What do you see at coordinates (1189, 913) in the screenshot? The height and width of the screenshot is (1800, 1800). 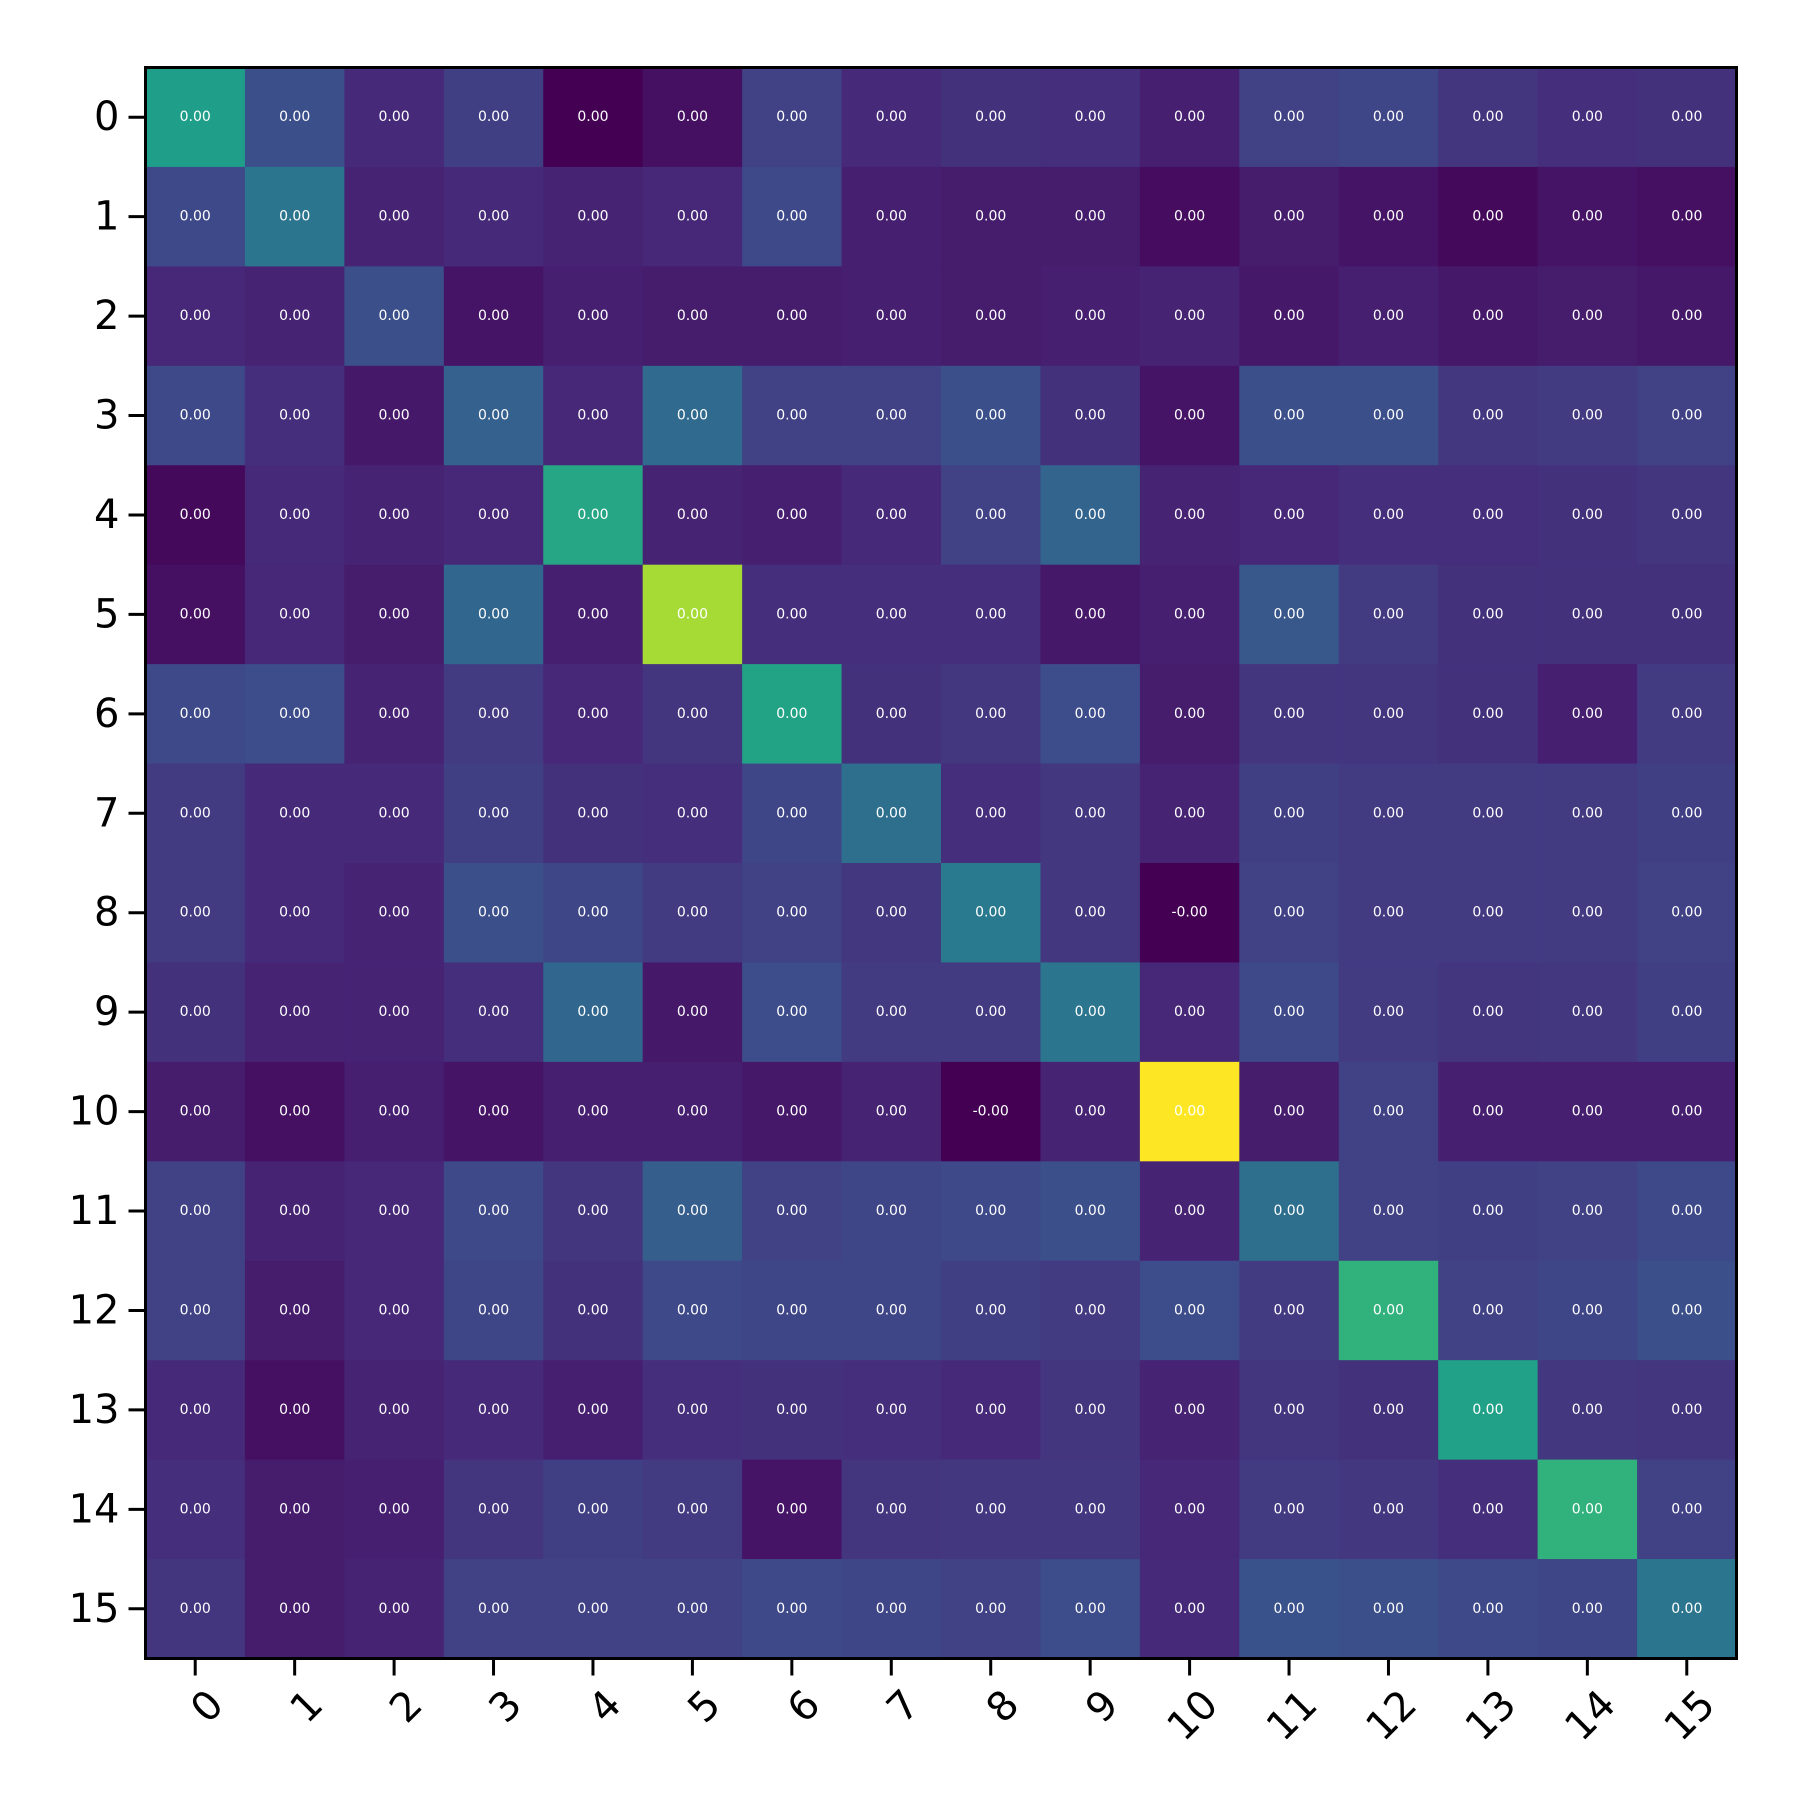 I see `cell-value-label: -0.00` at bounding box center [1189, 913].